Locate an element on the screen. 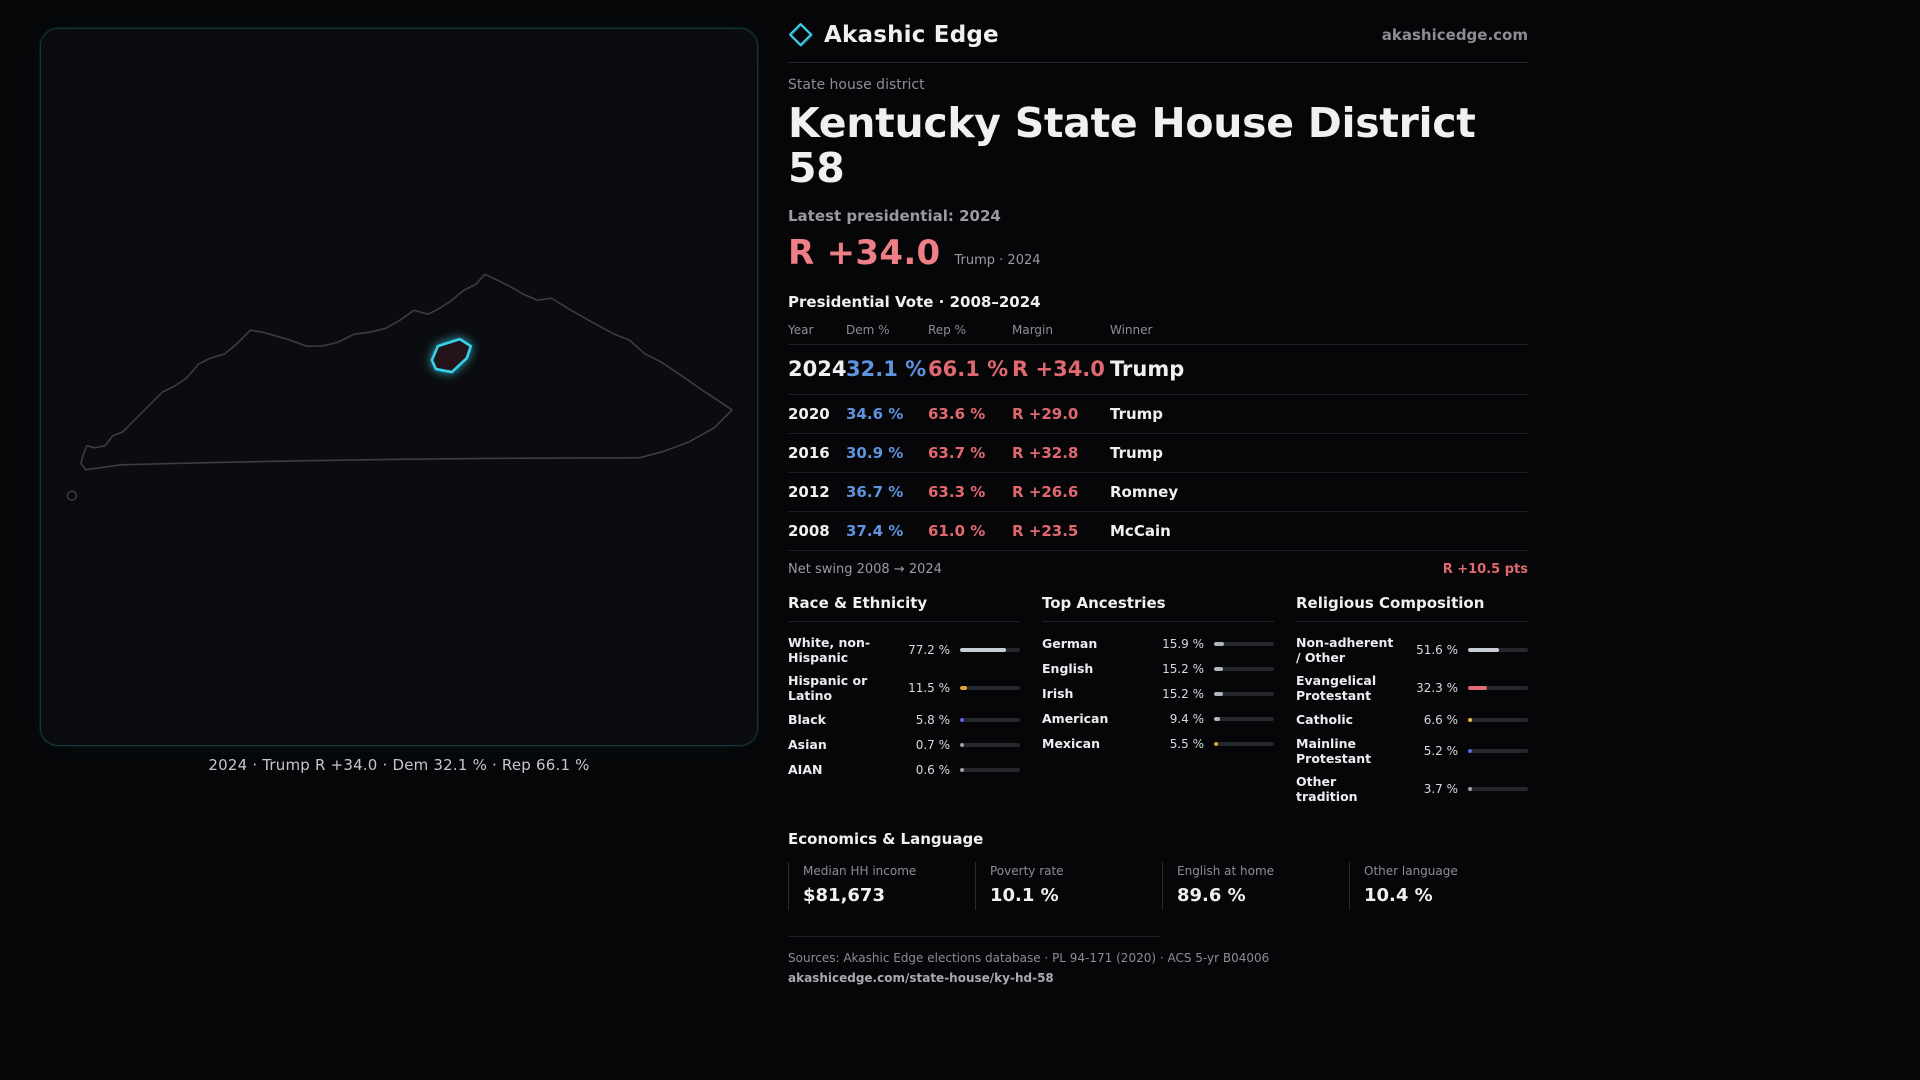 This screenshot has height=1080, width=1920. economics-title: Economics & Language is located at coordinates (886, 839).